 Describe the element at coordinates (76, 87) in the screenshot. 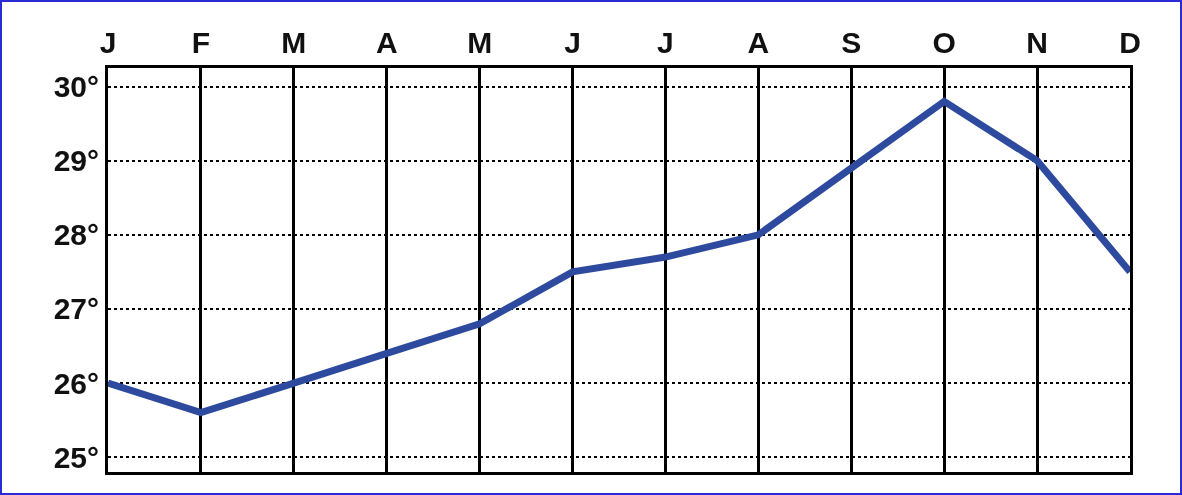

I see `y-tick-label: 30°` at that location.